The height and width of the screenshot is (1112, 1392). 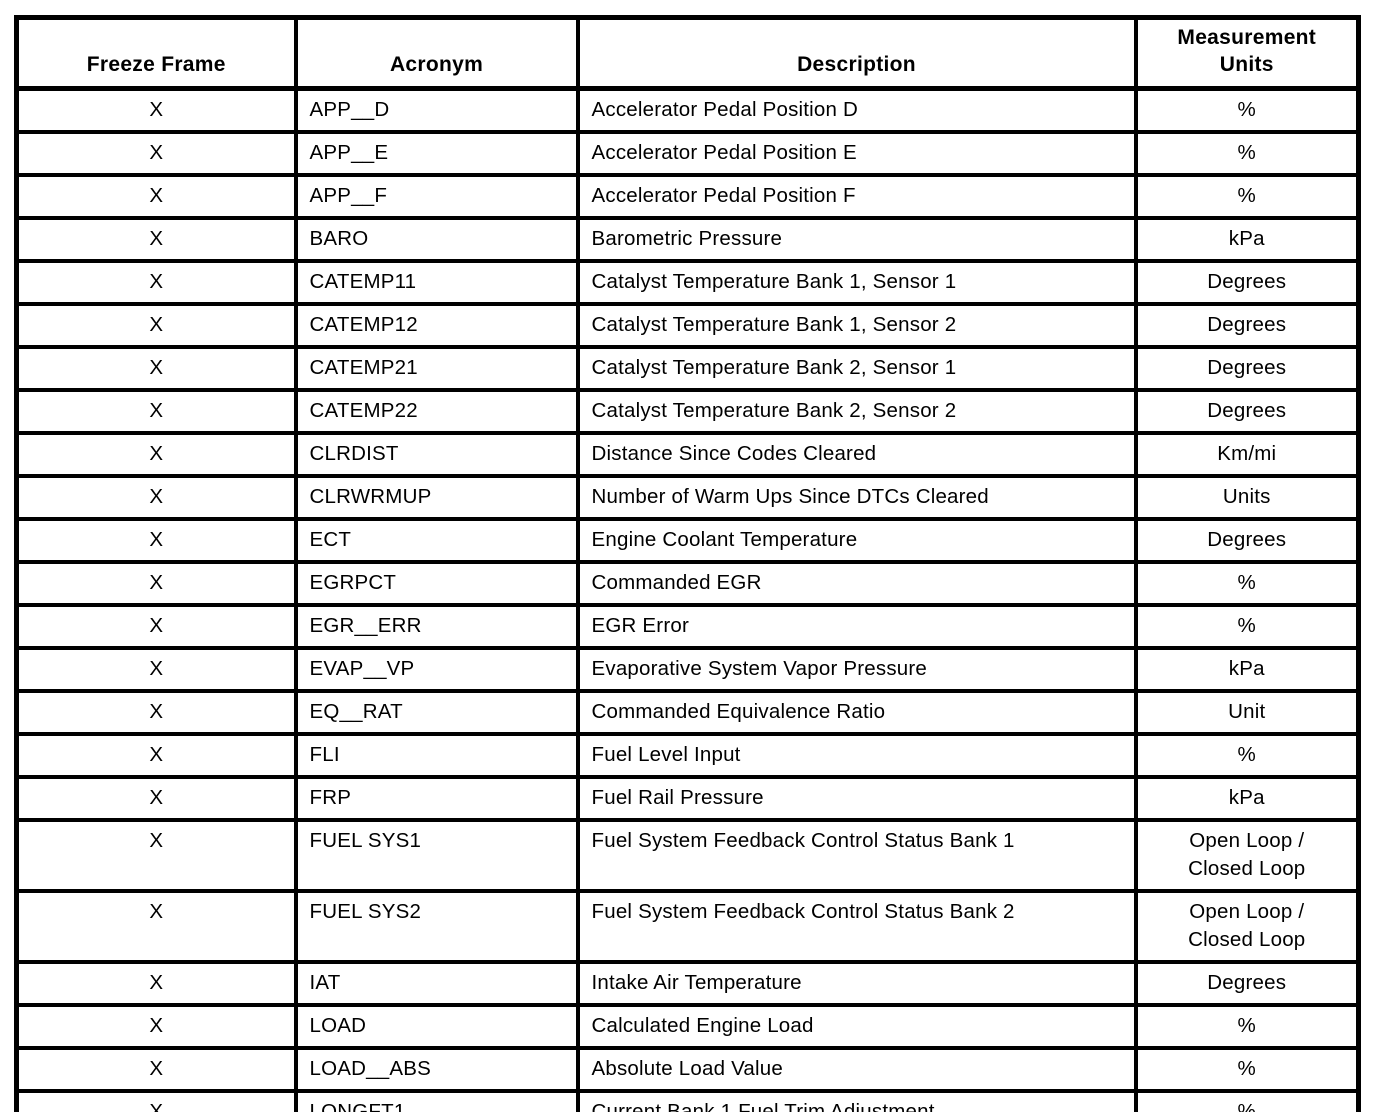 I want to click on cell-units: Units, so click(x=1247, y=497).